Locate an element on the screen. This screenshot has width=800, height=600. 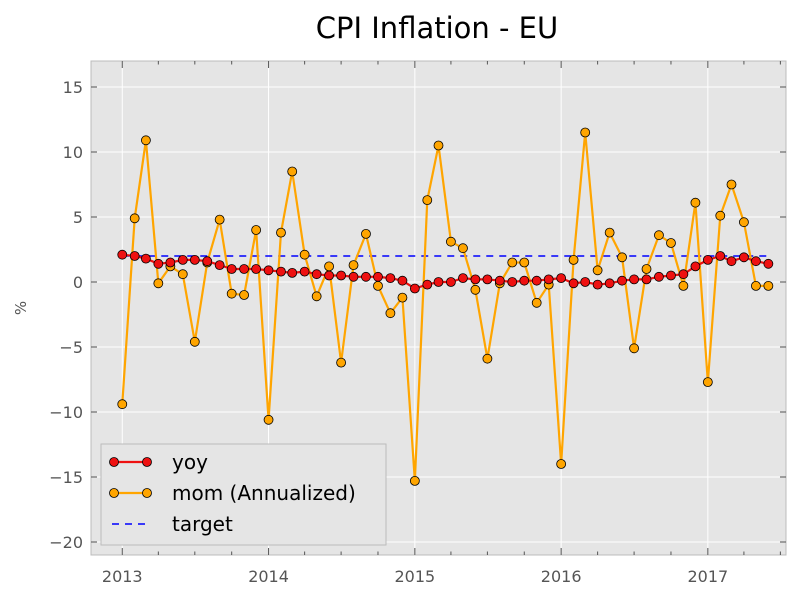
y-tick-label: 10 is located at coordinates (73, 152).